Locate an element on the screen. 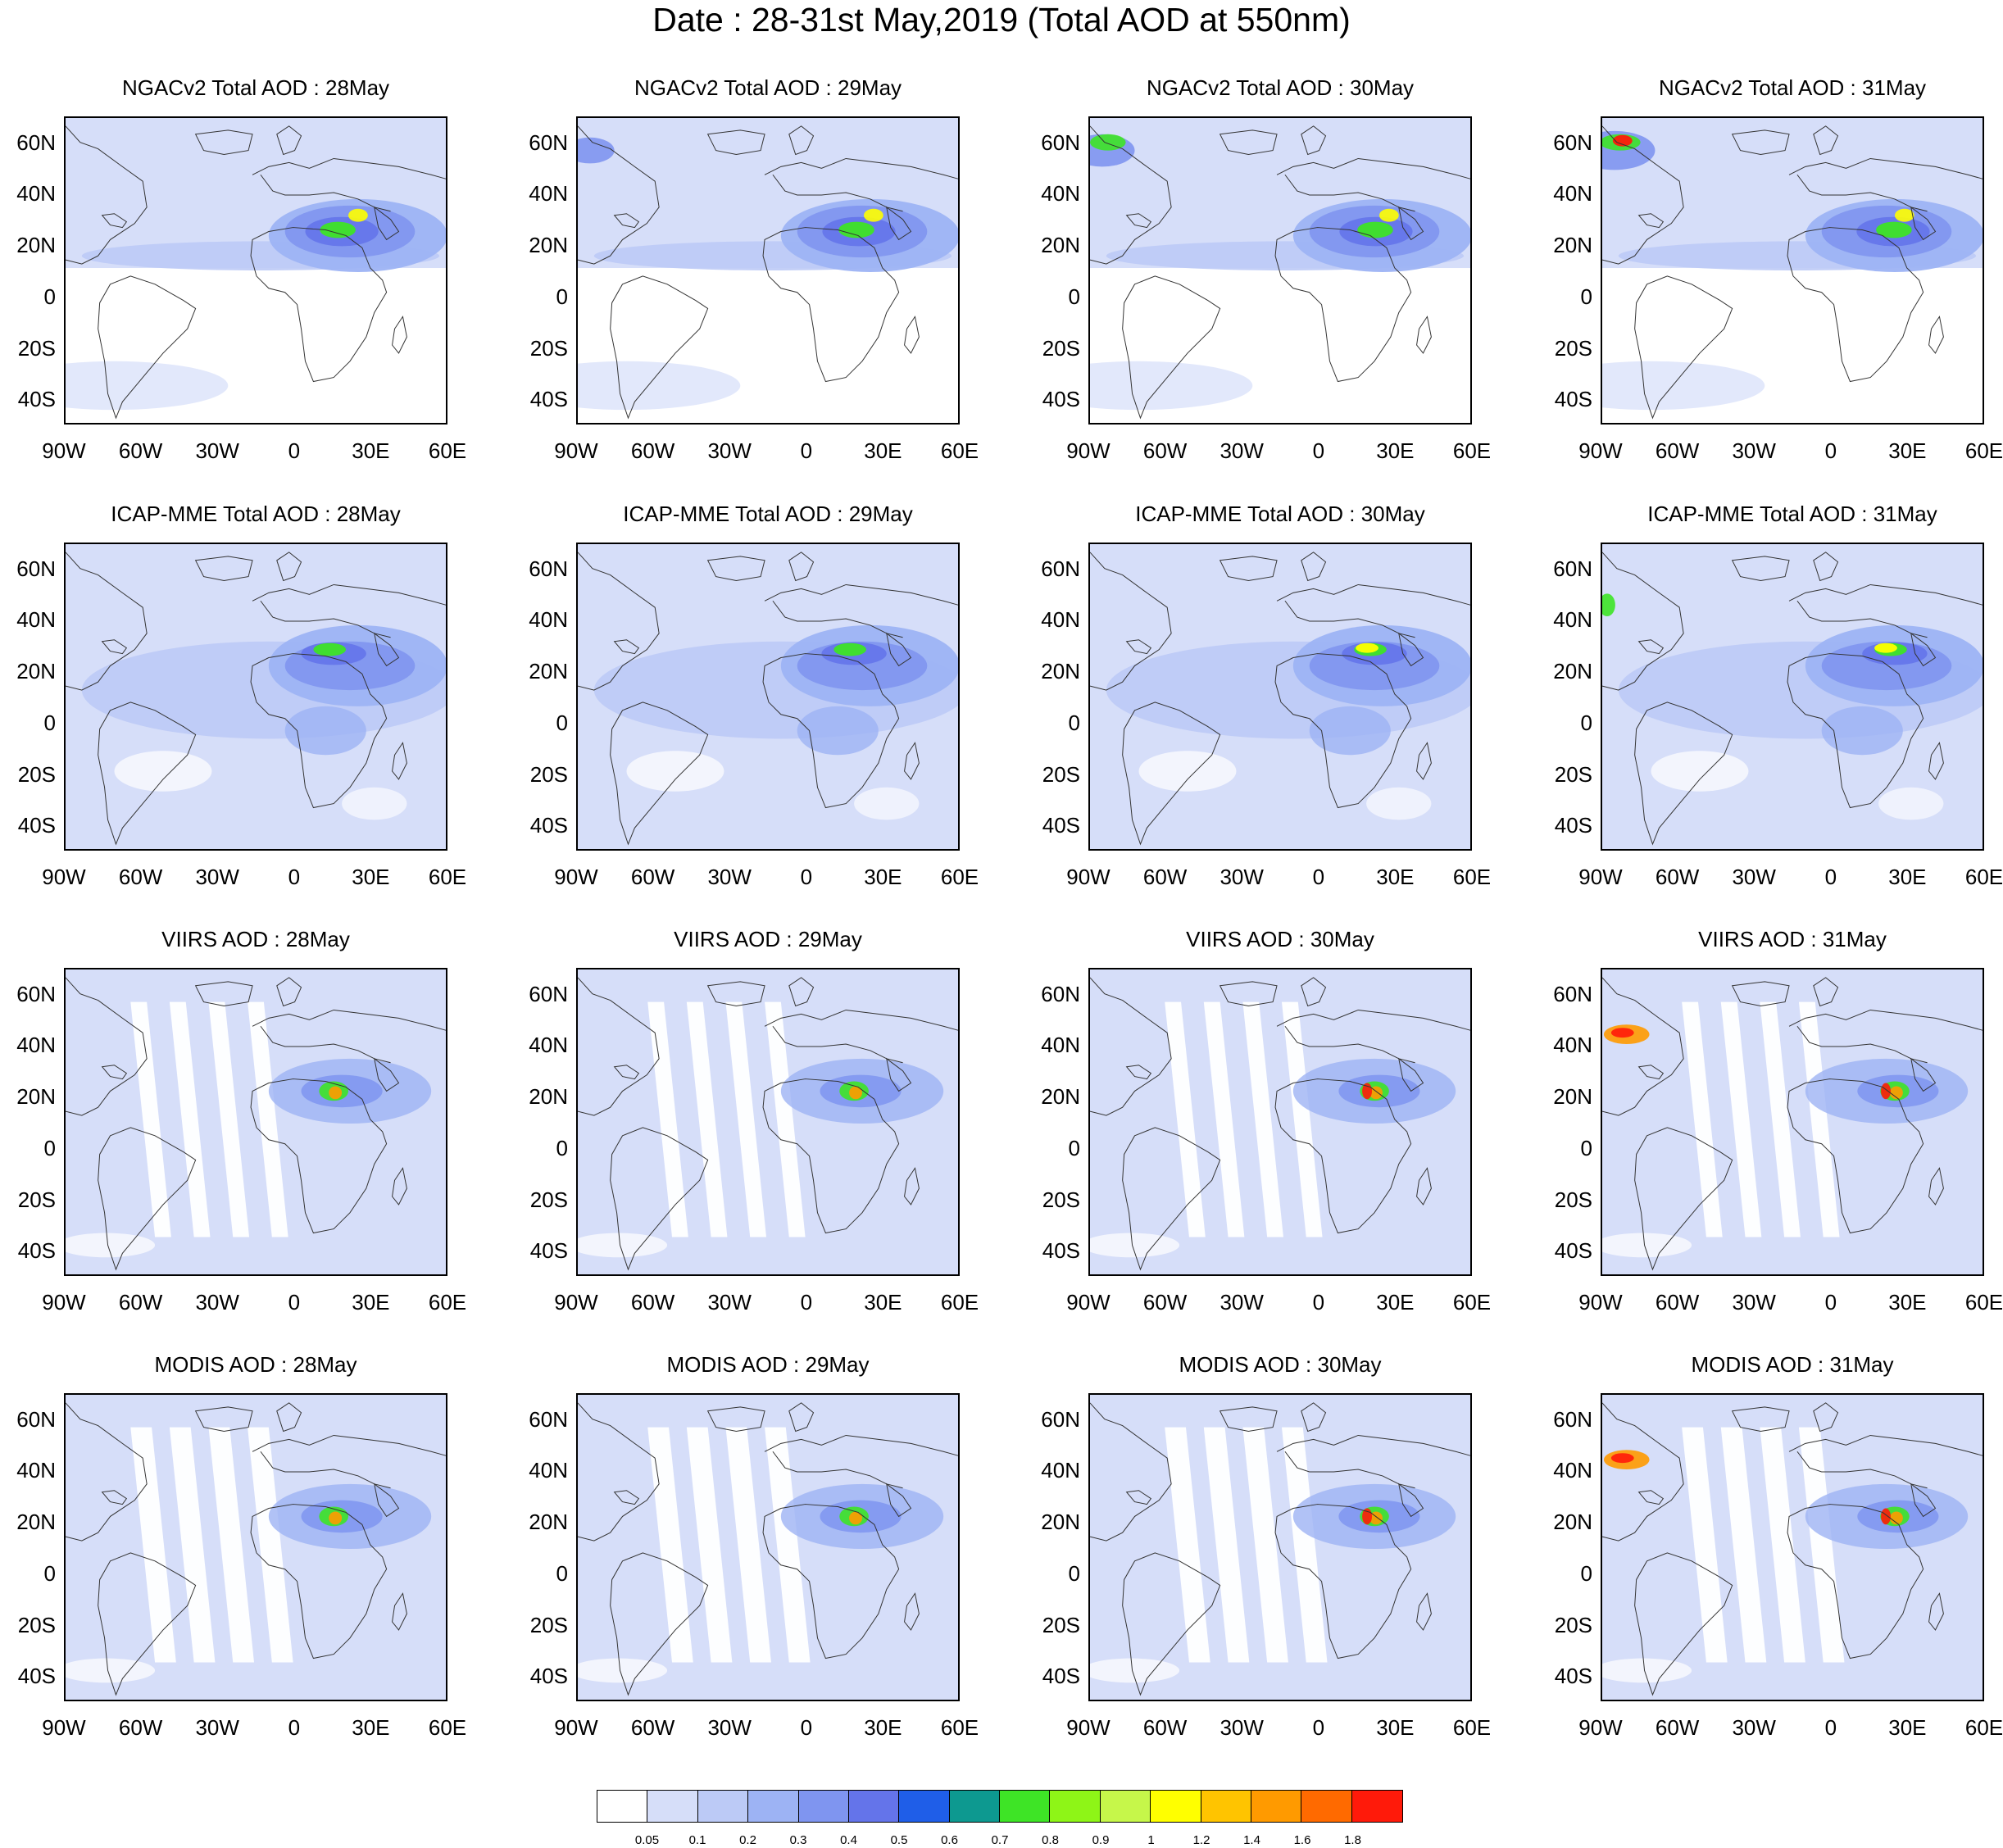 Image resolution: width=2003 pixels, height=1848 pixels. panel-title: VIIRS AOD : 29May is located at coordinates (768, 939).